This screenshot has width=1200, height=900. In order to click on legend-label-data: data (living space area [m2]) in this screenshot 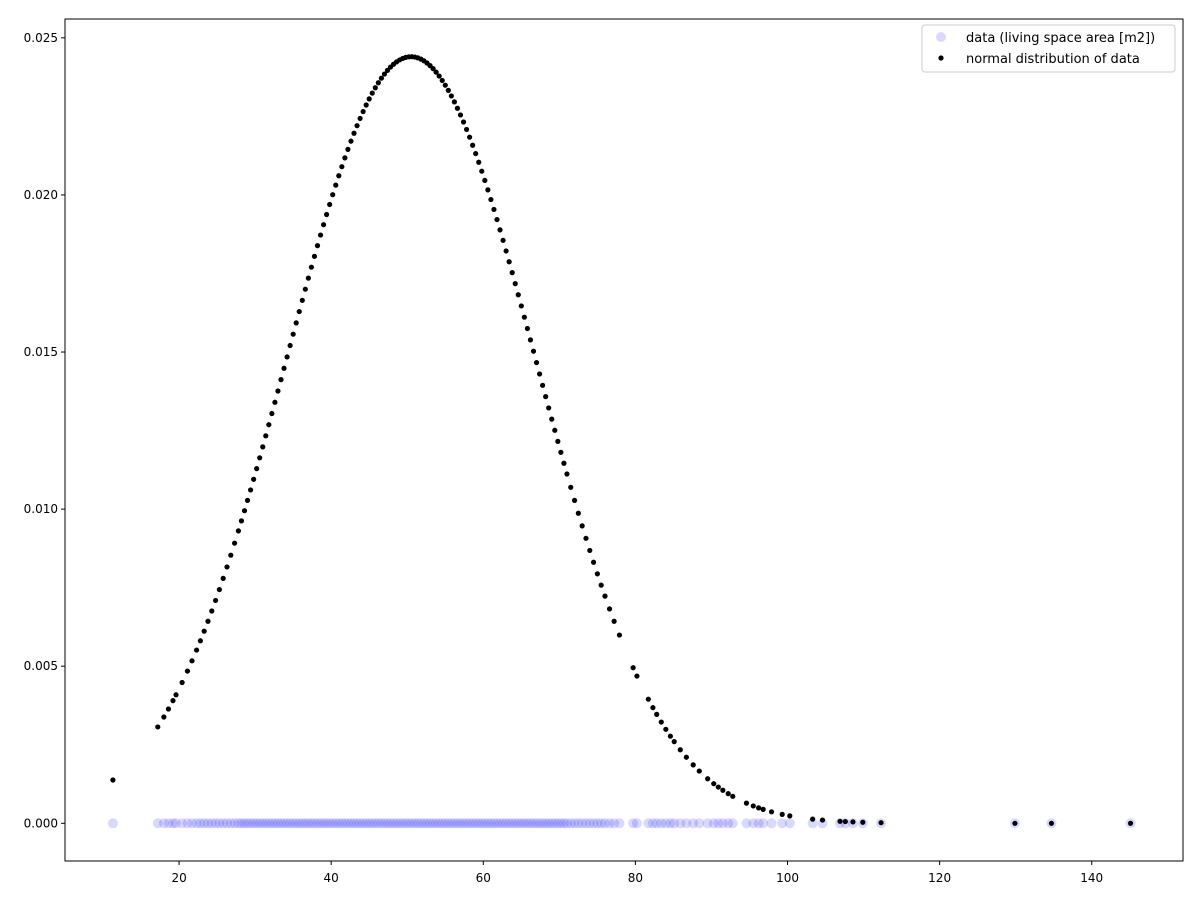, I will do `click(1060, 38)`.